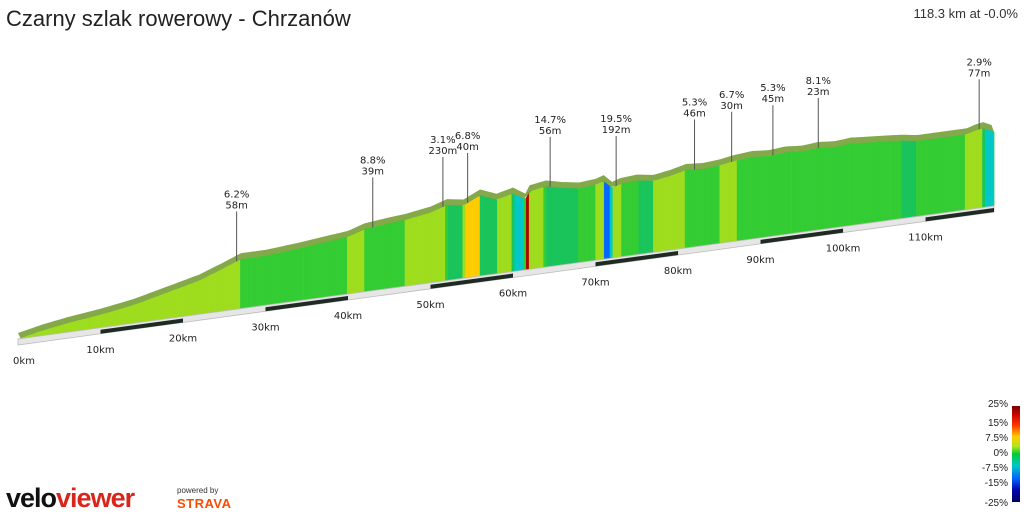 This screenshot has height=514, width=1024. What do you see at coordinates (204, 503) in the screenshot?
I see `strava-logo: STRAVA` at bounding box center [204, 503].